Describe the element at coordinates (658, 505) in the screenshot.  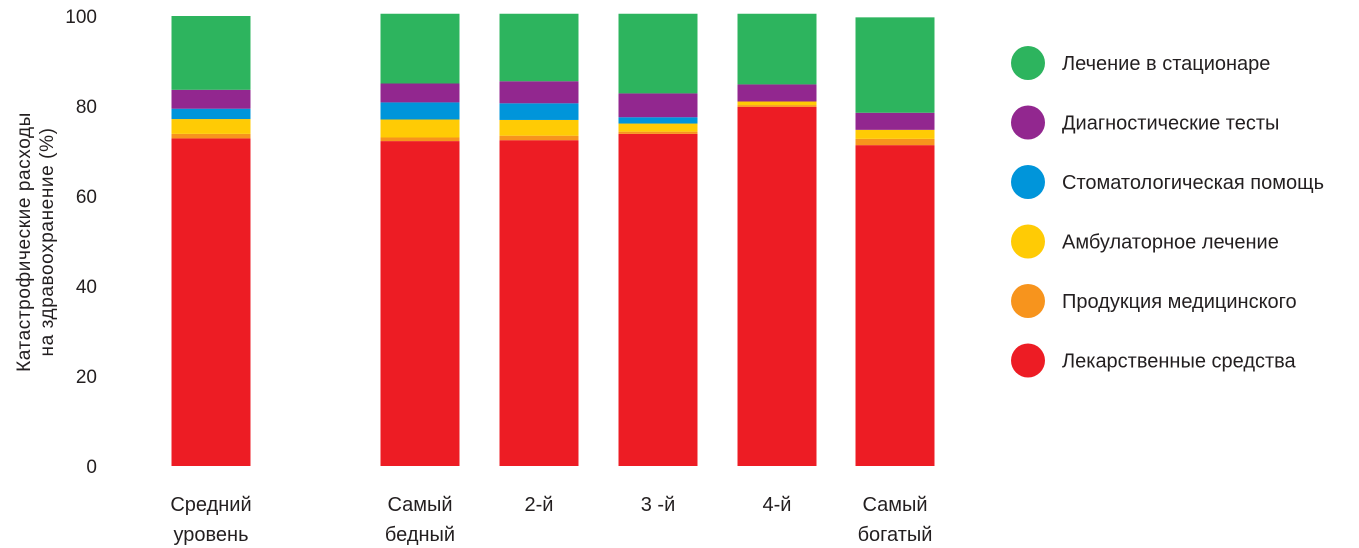
I see `x-tick-label: 3 -й` at that location.